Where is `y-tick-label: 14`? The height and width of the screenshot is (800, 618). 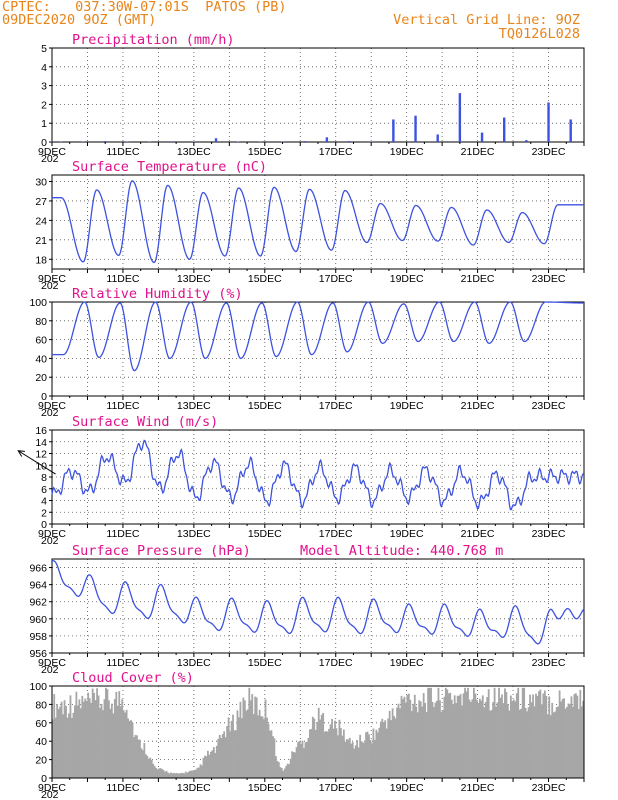
y-tick-label: 14 is located at coordinates (41, 443).